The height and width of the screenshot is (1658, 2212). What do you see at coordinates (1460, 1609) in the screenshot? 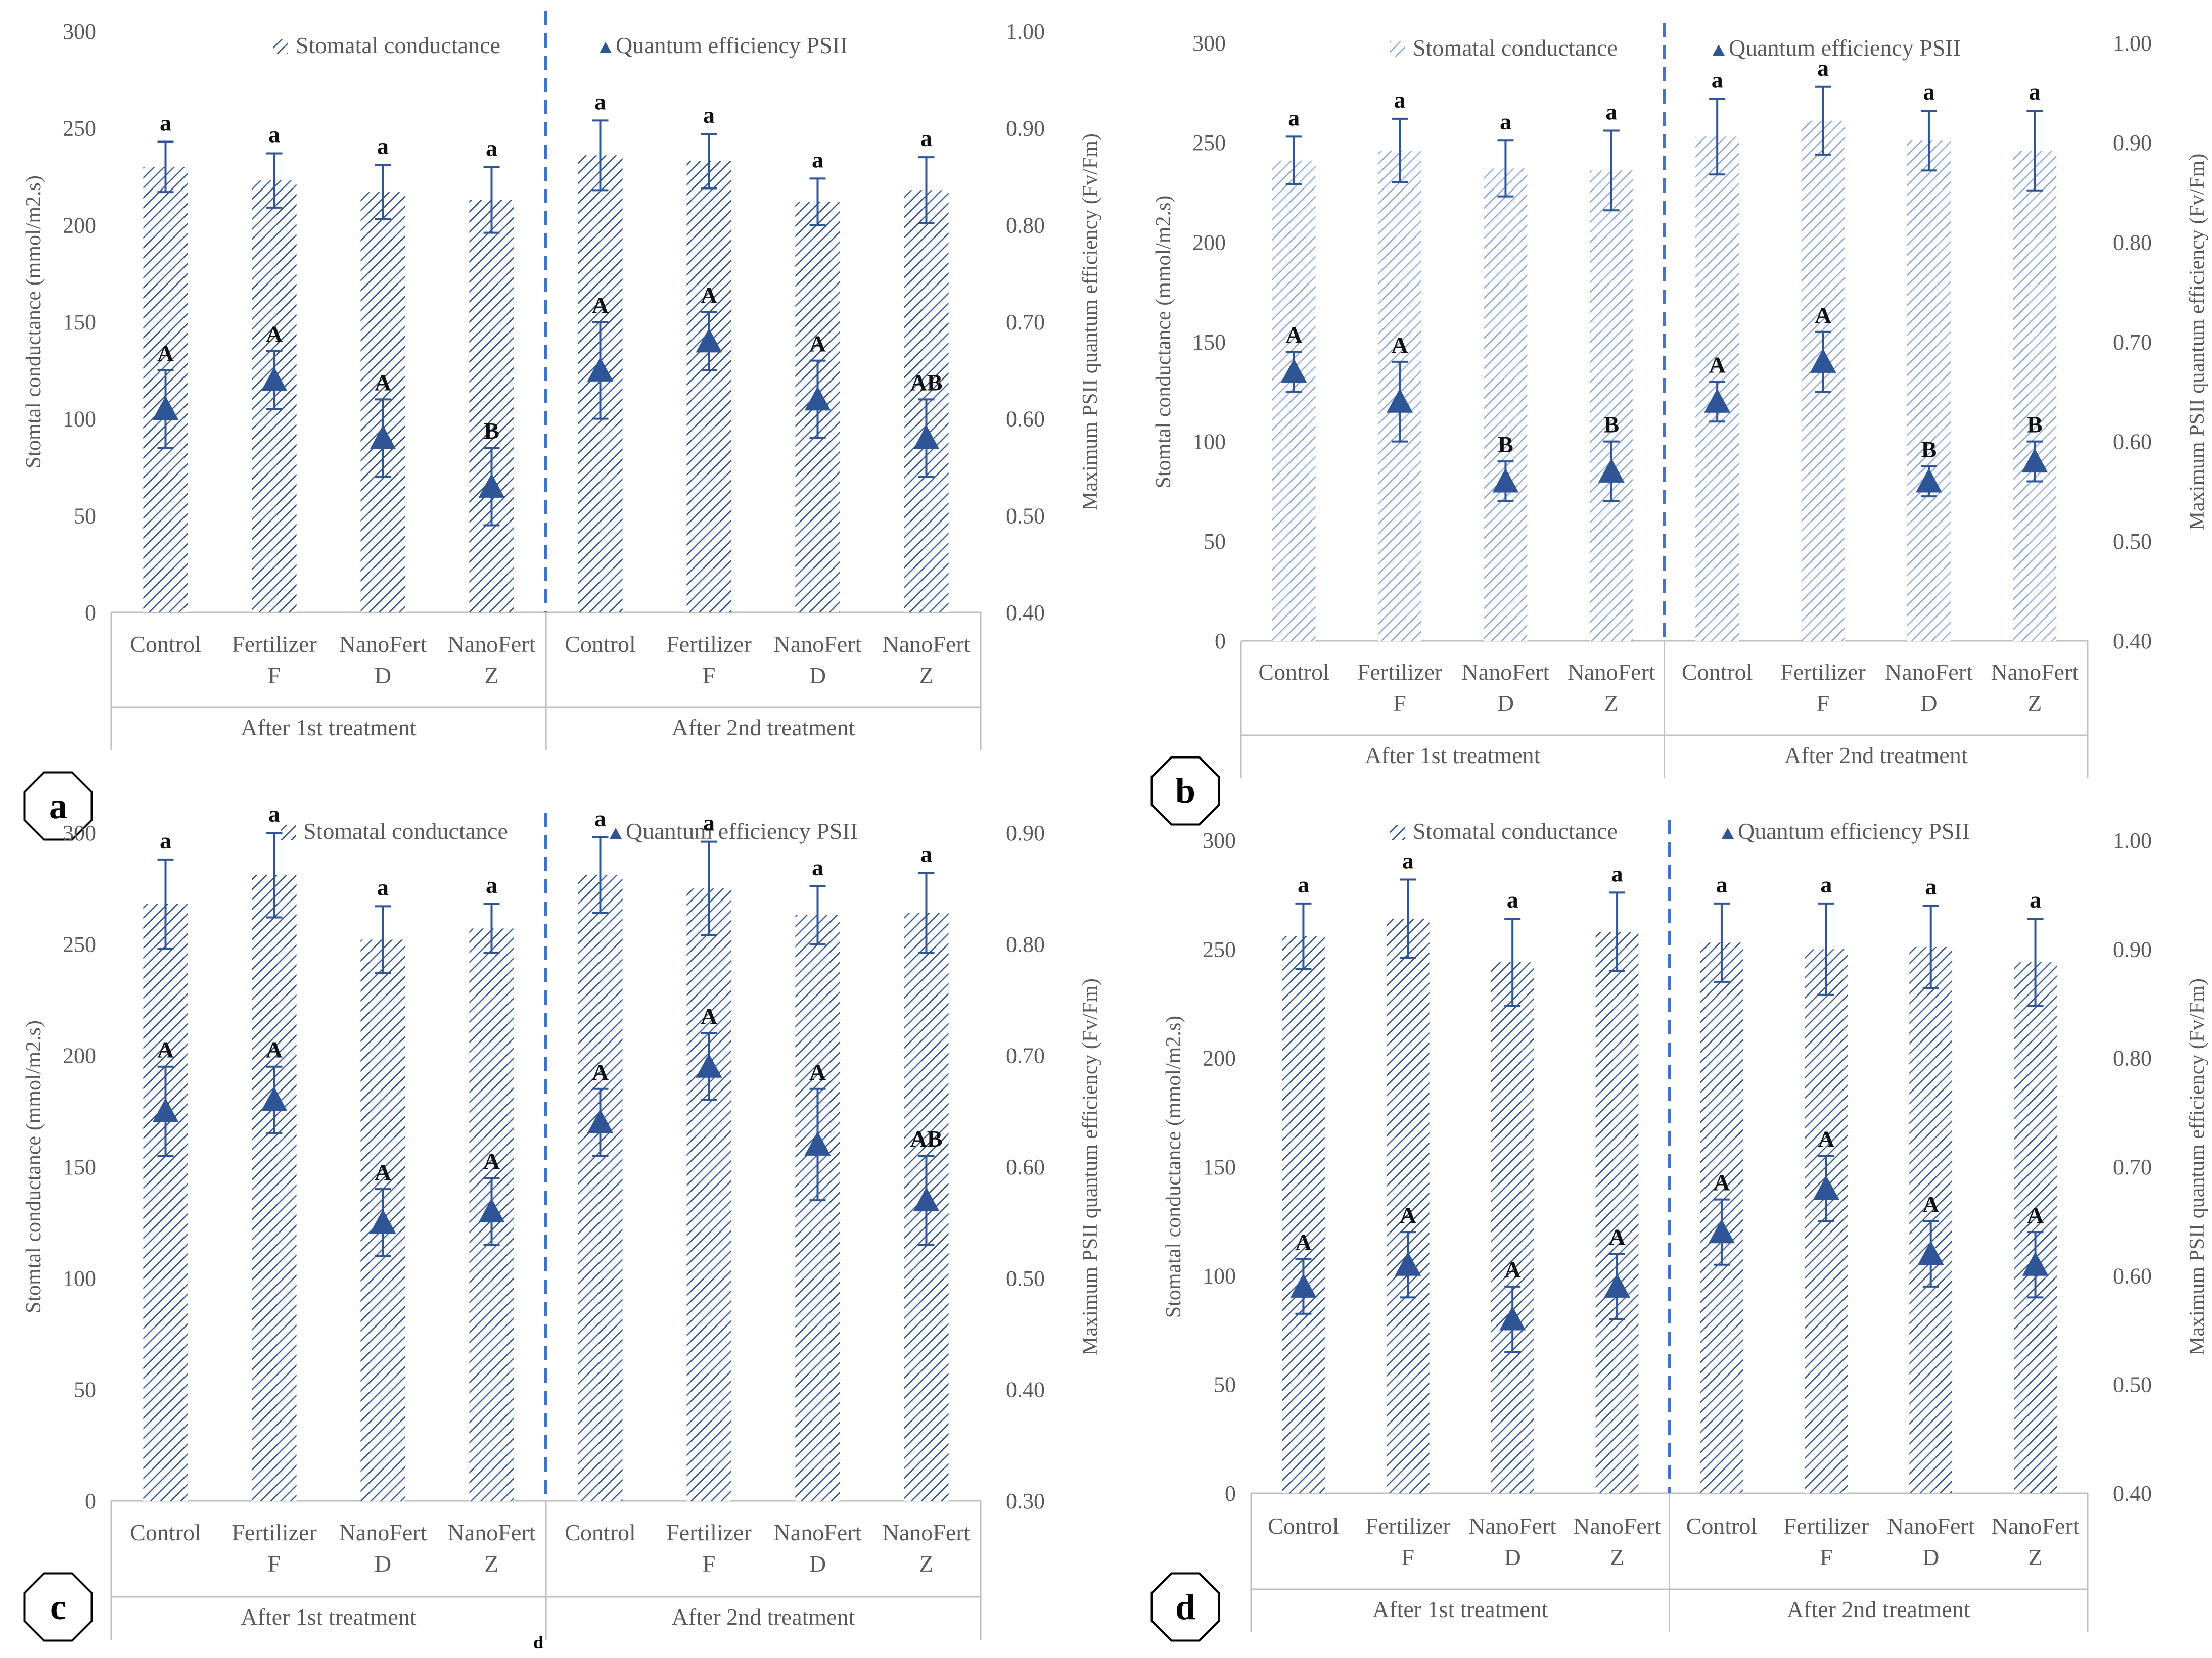
I see `group-label: After 1st treatment` at bounding box center [1460, 1609].